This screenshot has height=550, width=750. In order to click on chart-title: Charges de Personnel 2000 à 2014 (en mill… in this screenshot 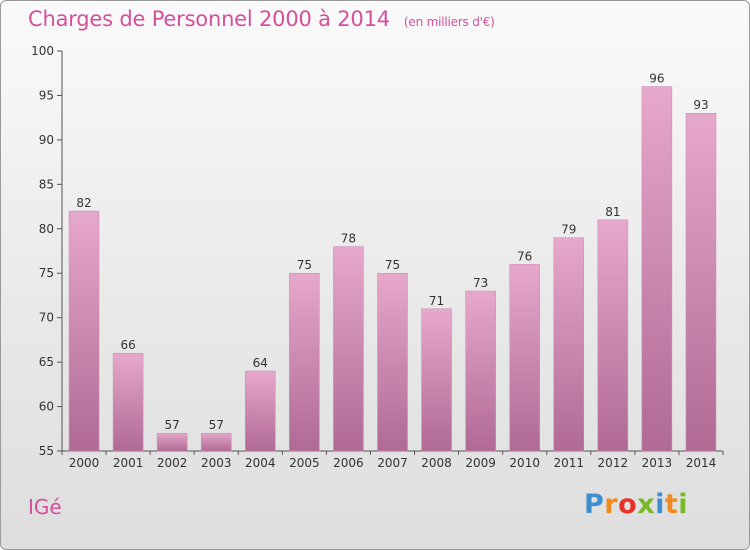, I will do `click(261, 19)`.